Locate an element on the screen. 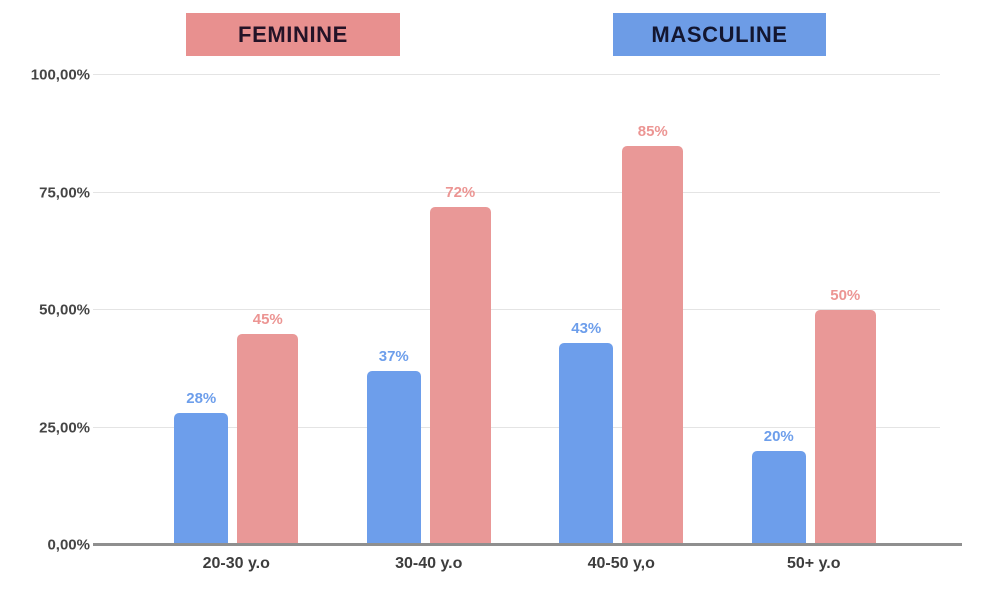 This screenshot has width=1000, height=597. bar-column-feminine: 85% is located at coordinates (653, 310).